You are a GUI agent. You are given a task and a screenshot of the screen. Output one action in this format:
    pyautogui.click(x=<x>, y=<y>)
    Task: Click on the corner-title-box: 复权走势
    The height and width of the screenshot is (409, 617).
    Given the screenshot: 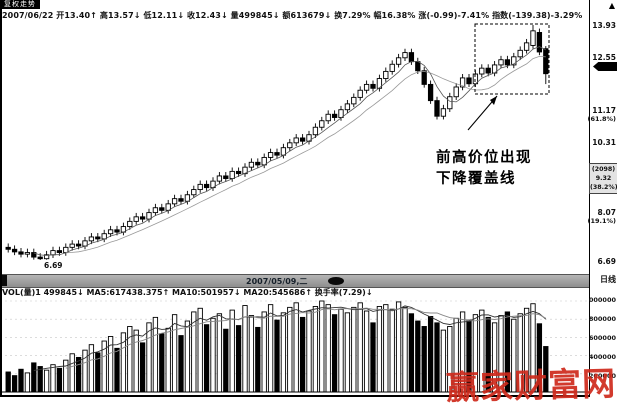 What is the action you would take?
    pyautogui.click(x=20, y=4)
    